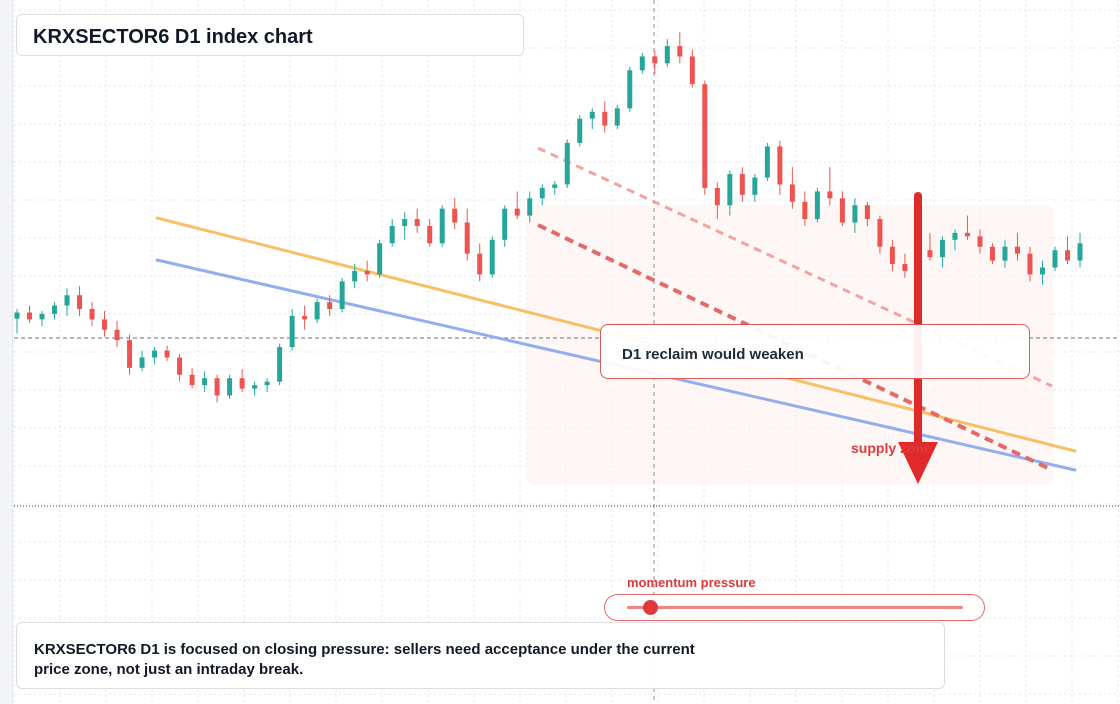  I want to click on callout-text: D1 reclaim would weaken, so click(713, 354).